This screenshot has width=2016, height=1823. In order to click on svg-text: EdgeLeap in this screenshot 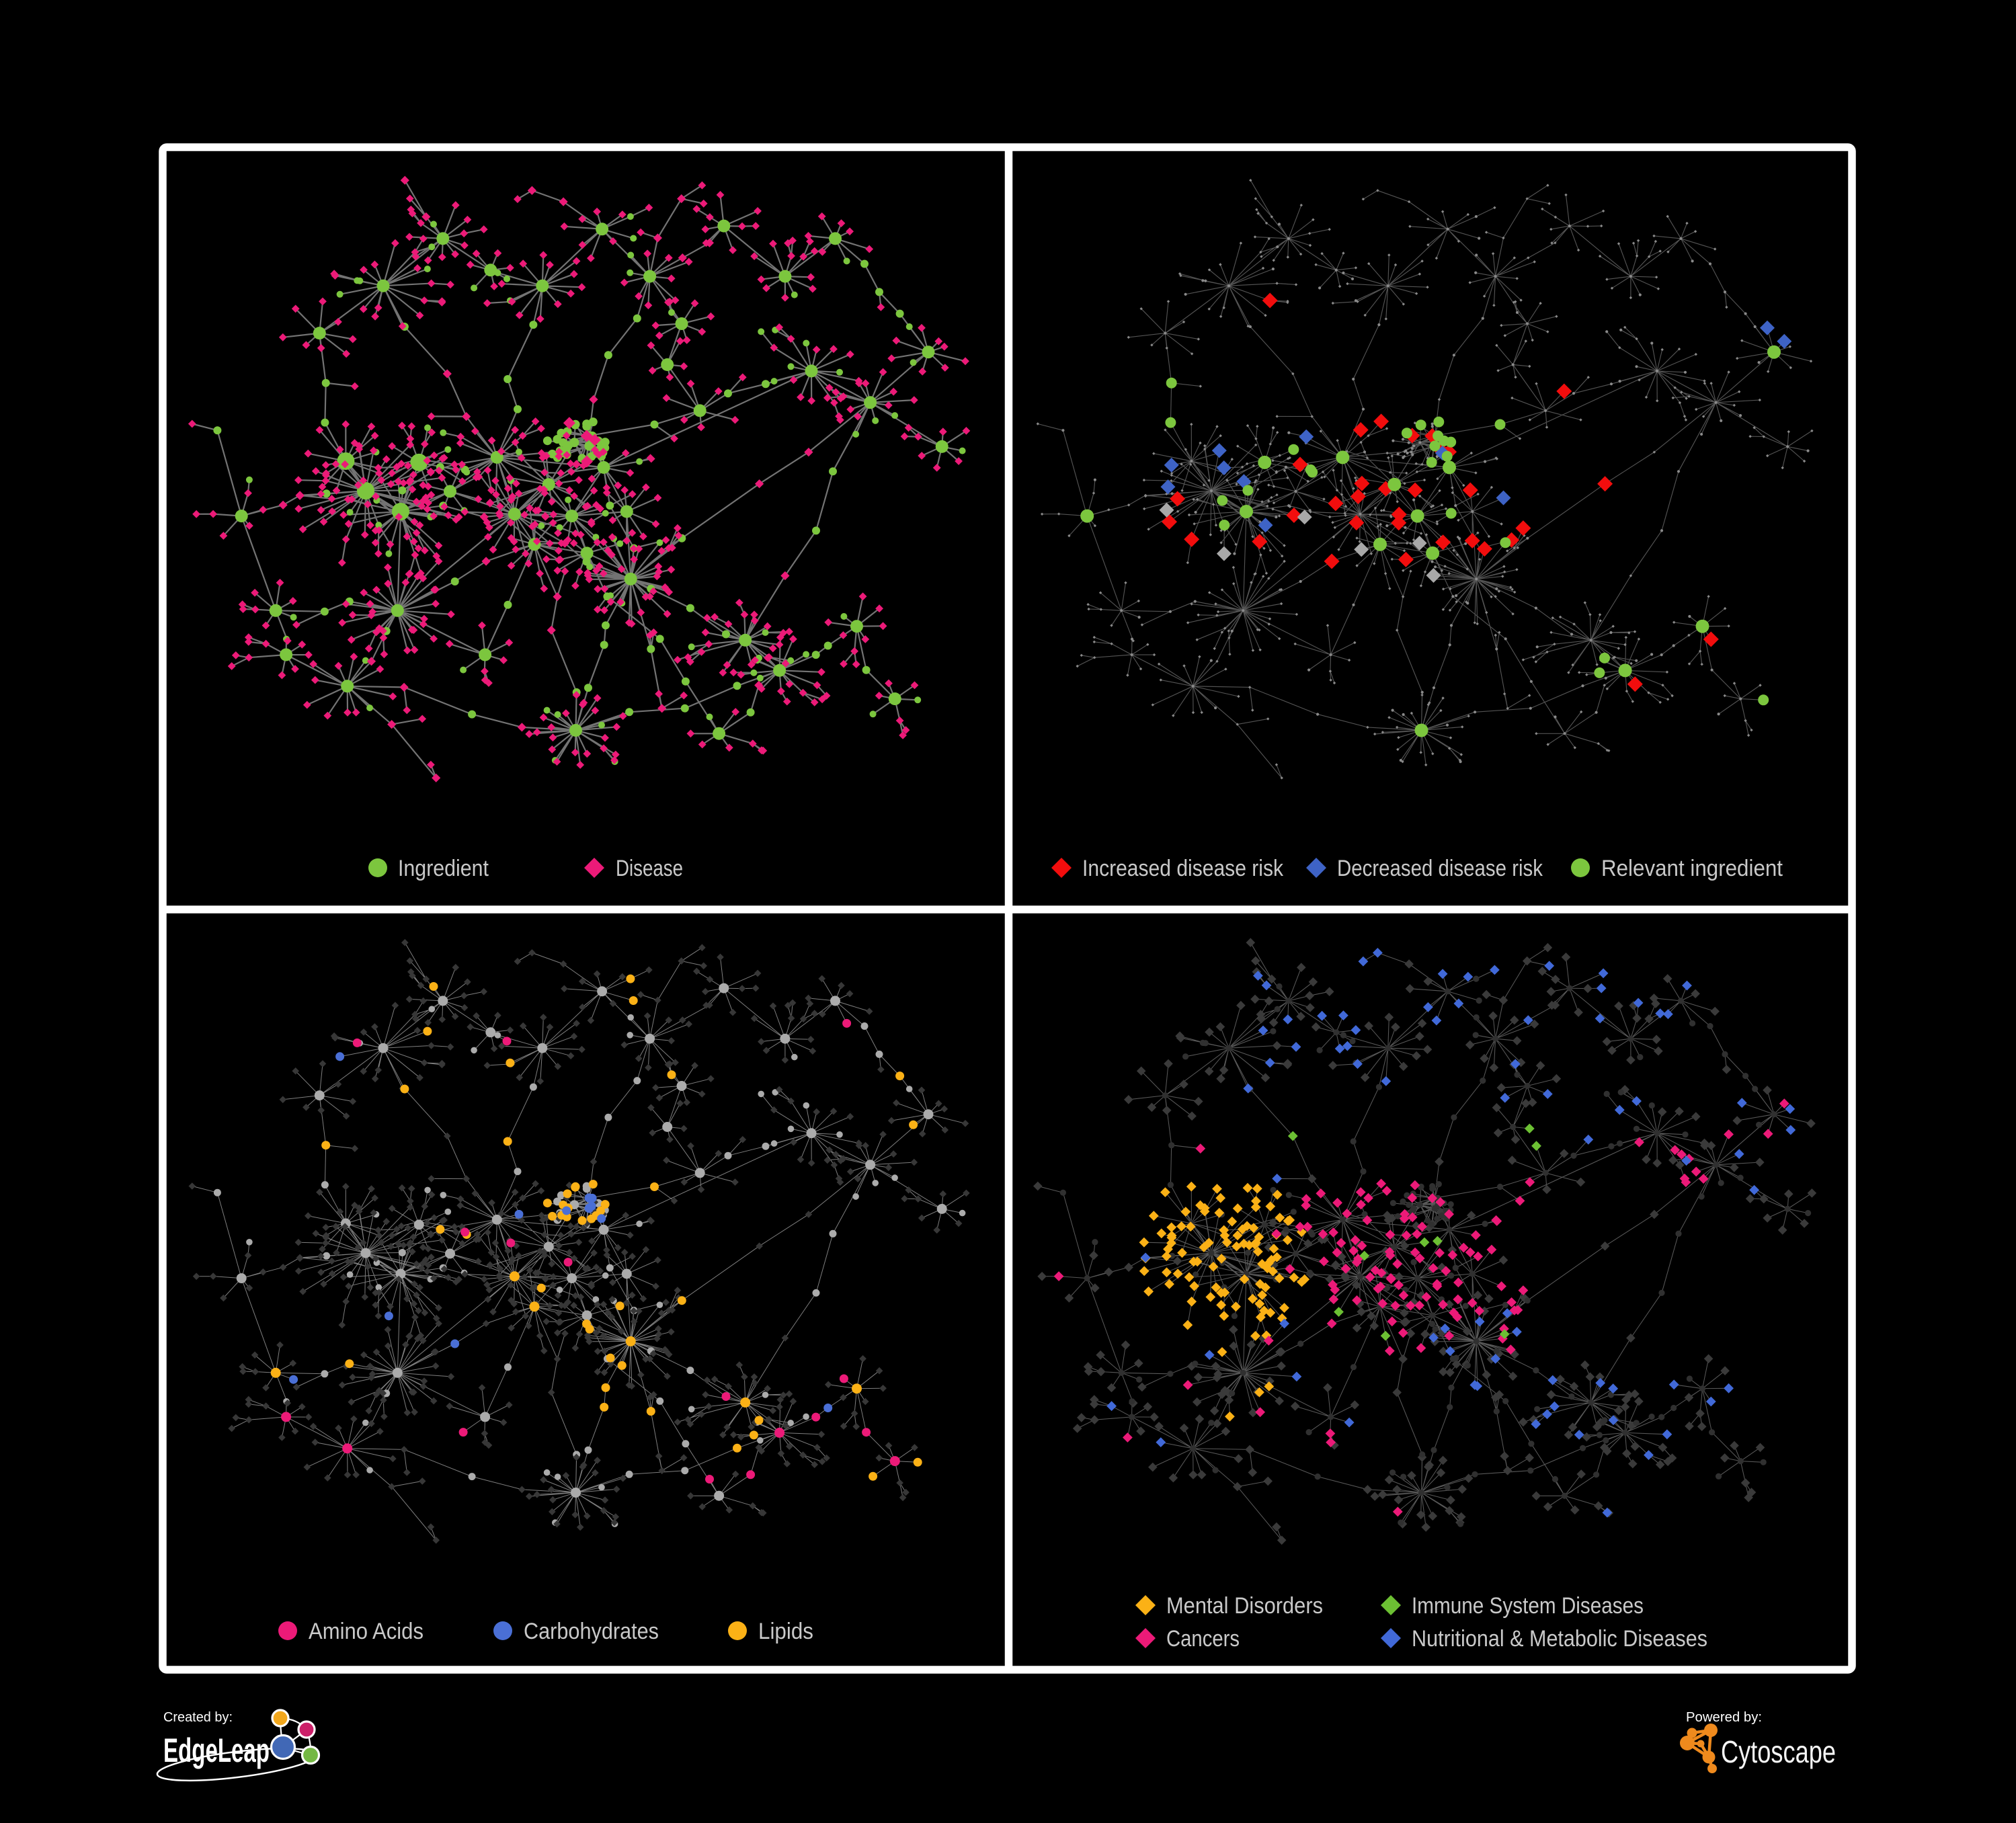, I will do `click(216, 1750)`.